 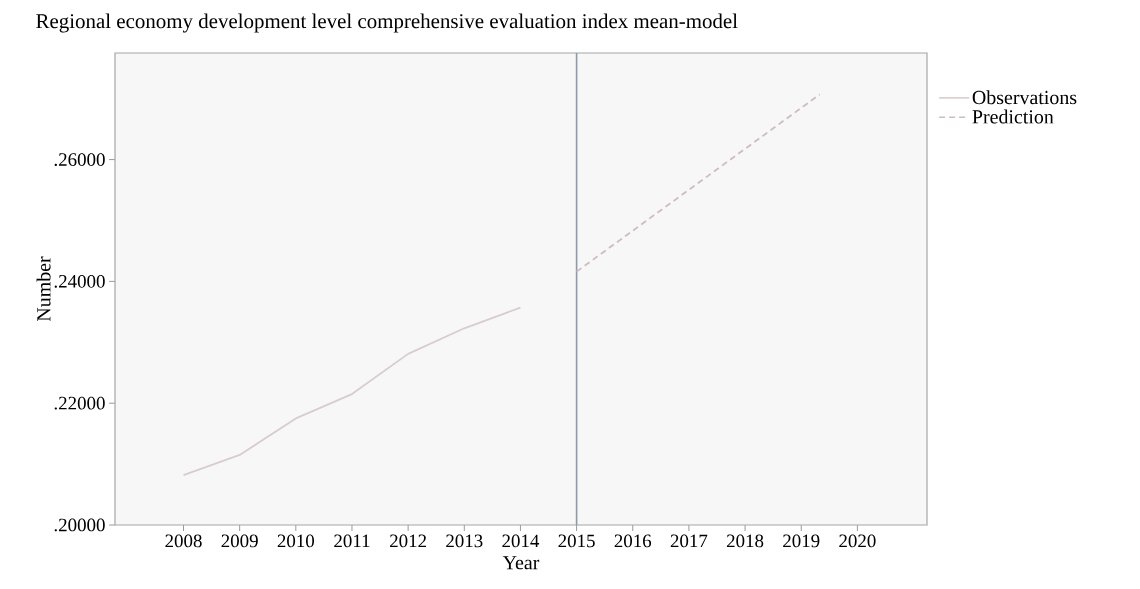 I want to click on x-tick-label: 2016, so click(x=633, y=541).